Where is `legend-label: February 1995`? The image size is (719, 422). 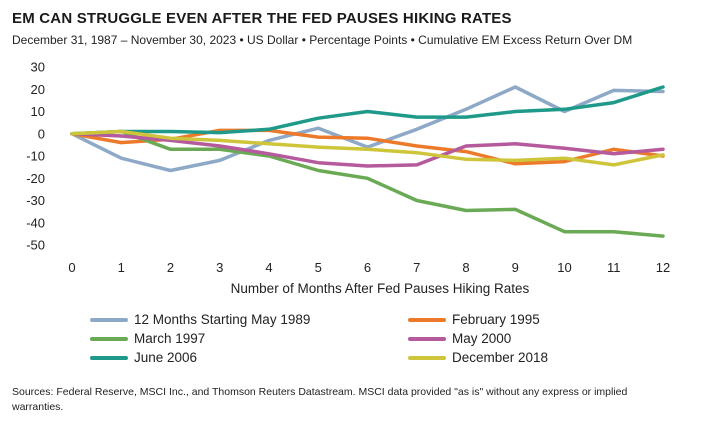 legend-label: February 1995 is located at coordinates (496, 319).